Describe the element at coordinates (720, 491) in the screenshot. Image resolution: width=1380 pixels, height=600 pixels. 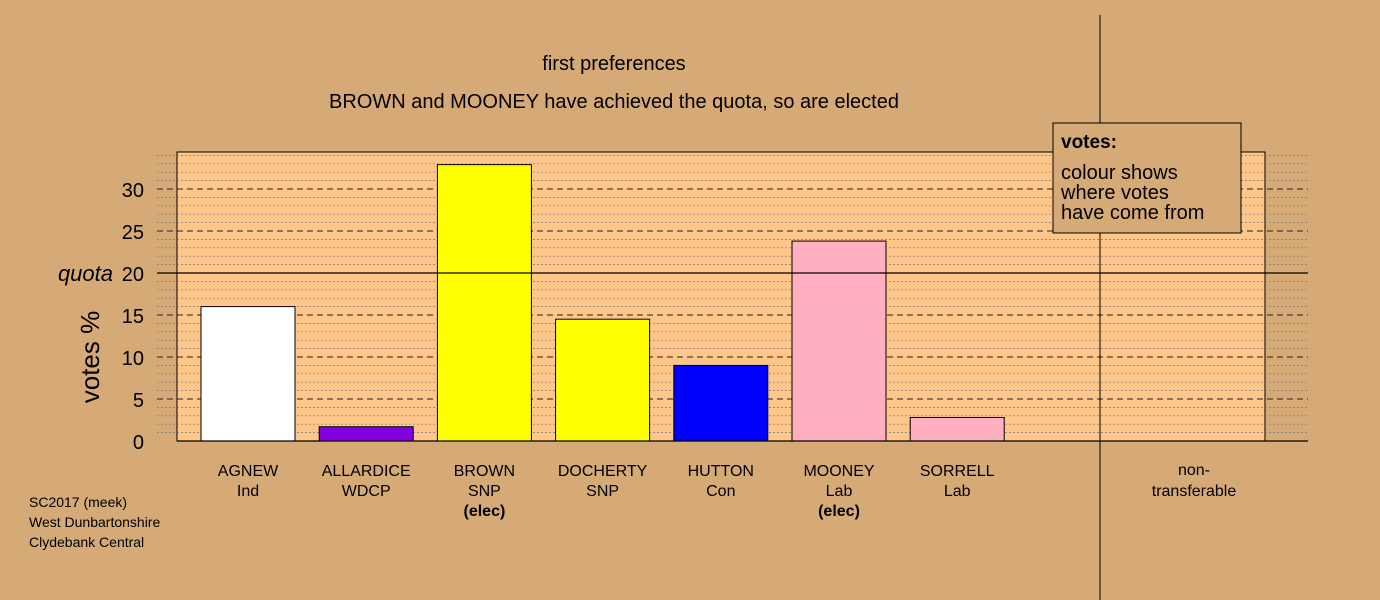
I see `x-label-party: Con` at that location.